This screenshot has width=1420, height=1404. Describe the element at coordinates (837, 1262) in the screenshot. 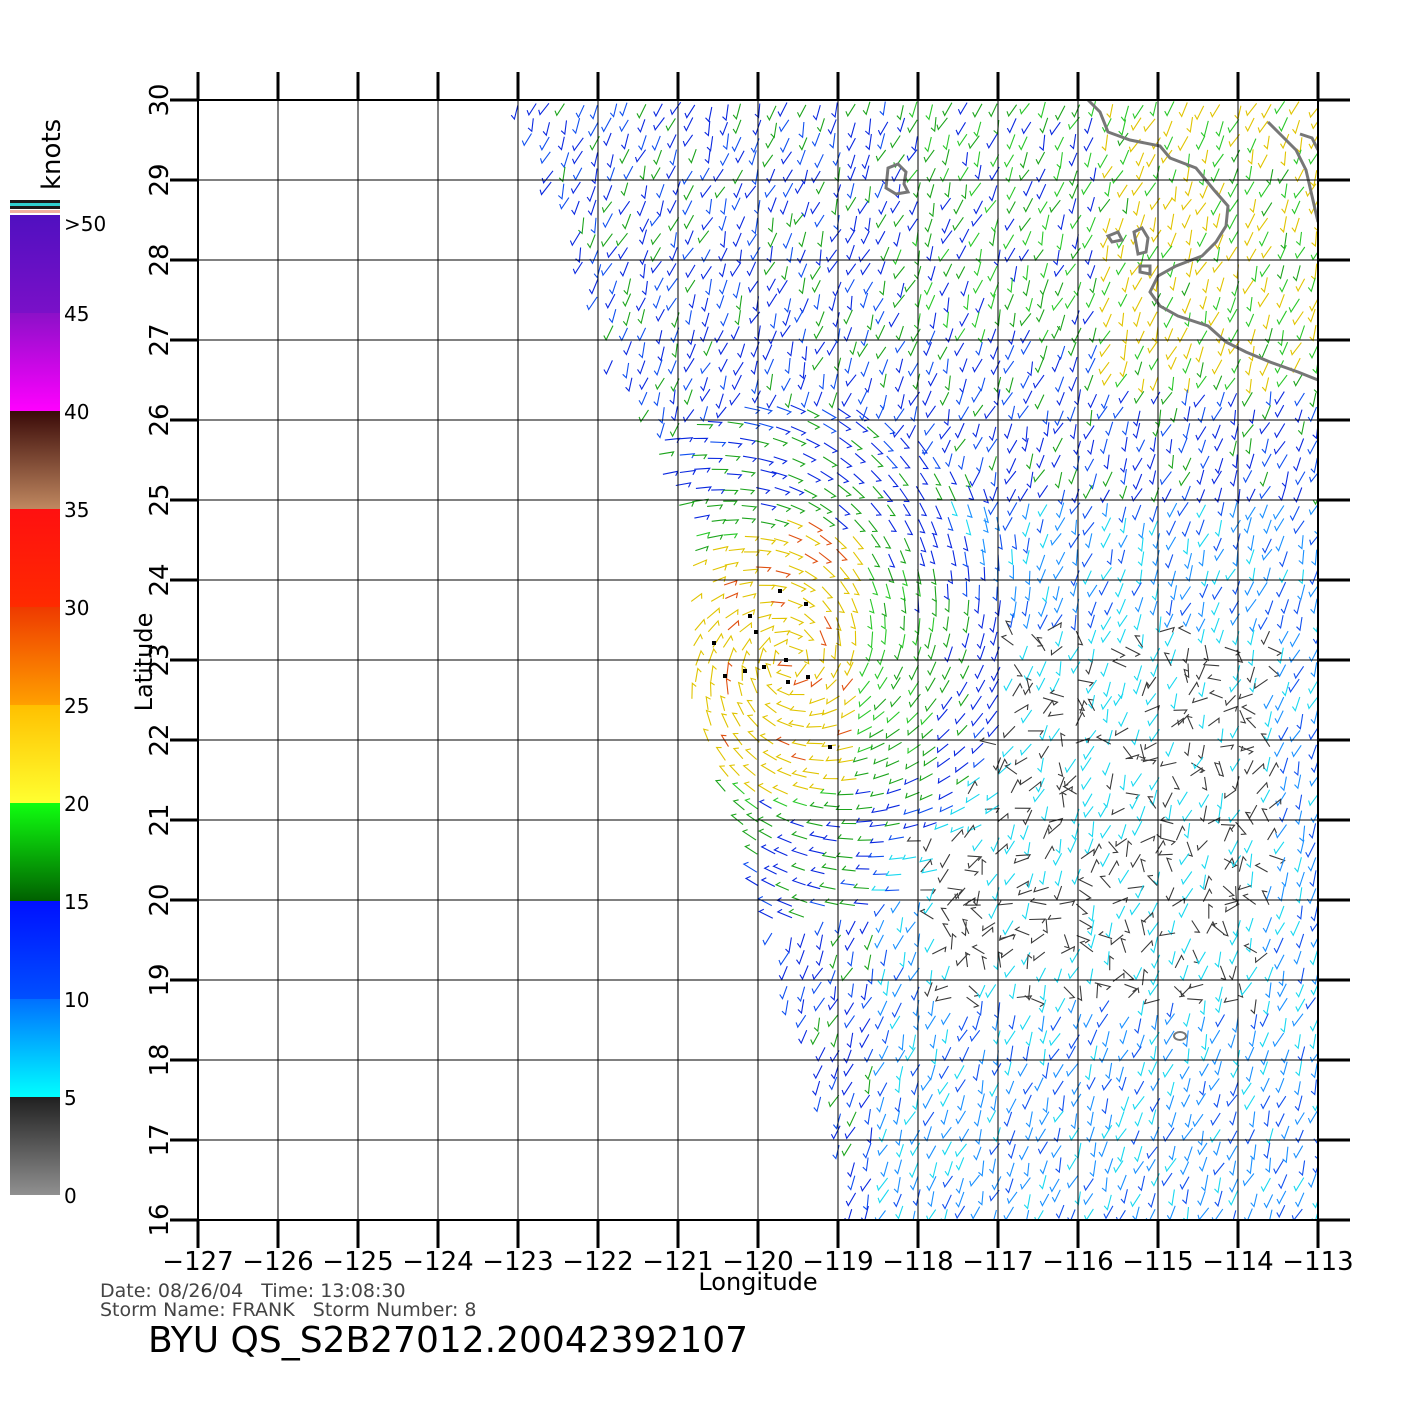

I see `lon-tick-label: −119` at that location.